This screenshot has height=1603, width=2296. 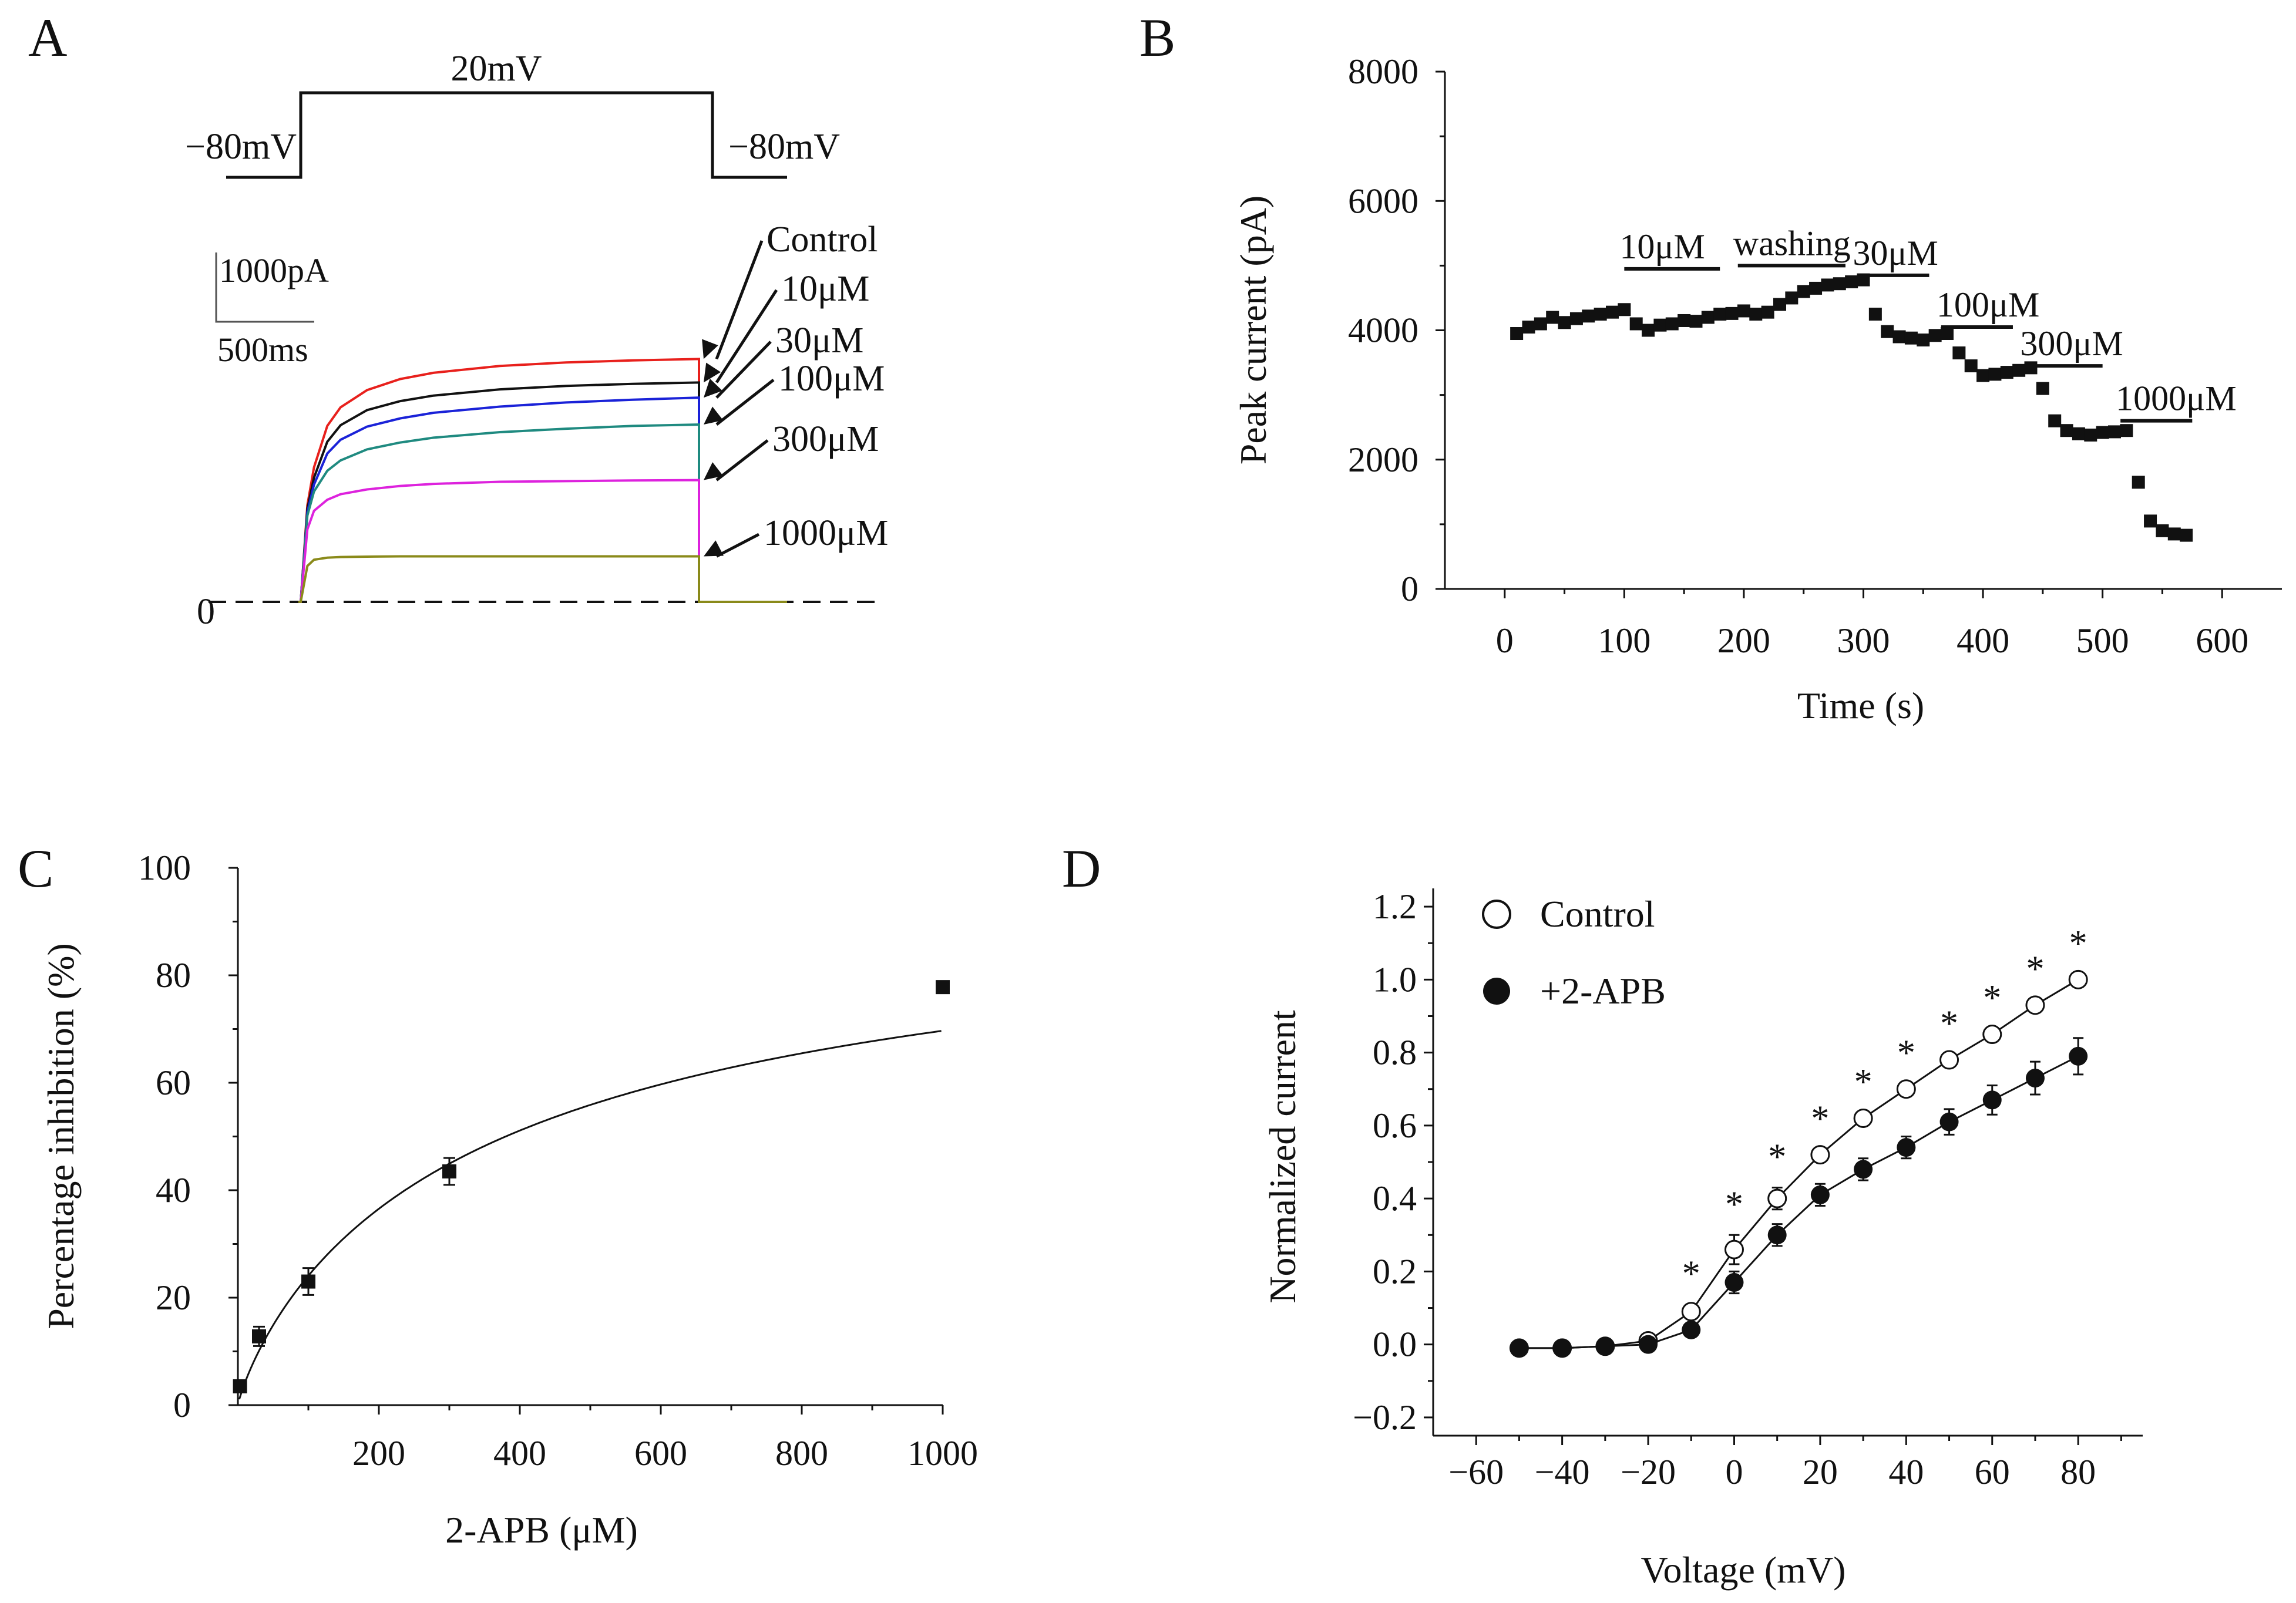 I want to click on arrow-line-control, so click(x=739, y=300).